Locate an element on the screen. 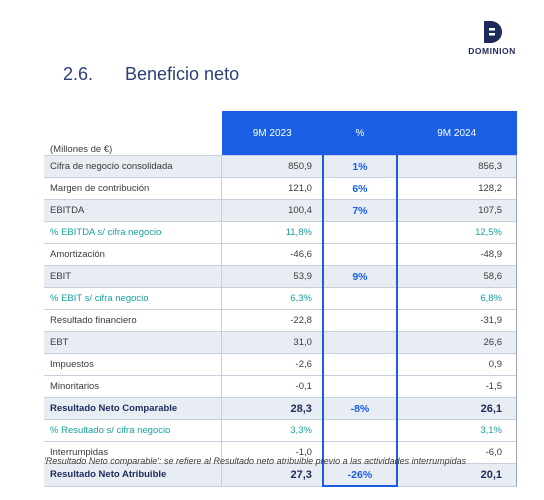 Image resolution: width=544 pixels, height=500 pixels. value-2024: 856,3 is located at coordinates (456, 166).